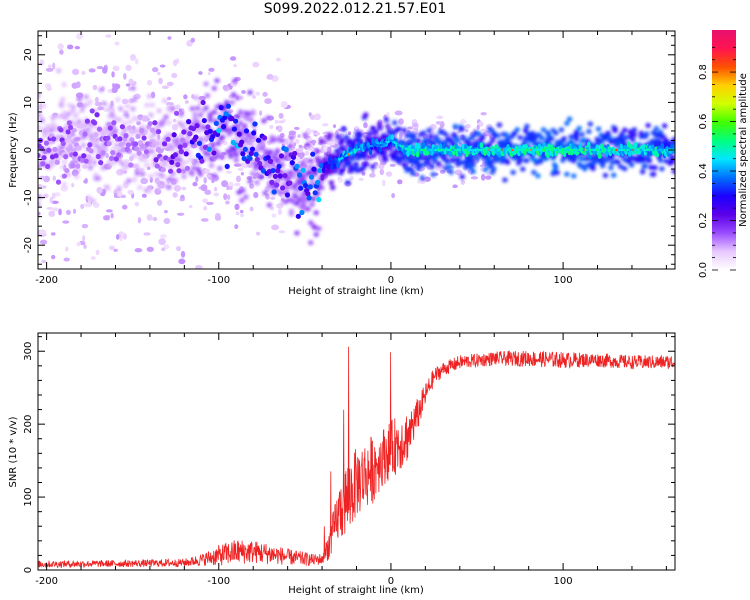 Image resolution: width=750 pixels, height=600 pixels. I want to click on snr-x-tick-label: -100, so click(218, 581).